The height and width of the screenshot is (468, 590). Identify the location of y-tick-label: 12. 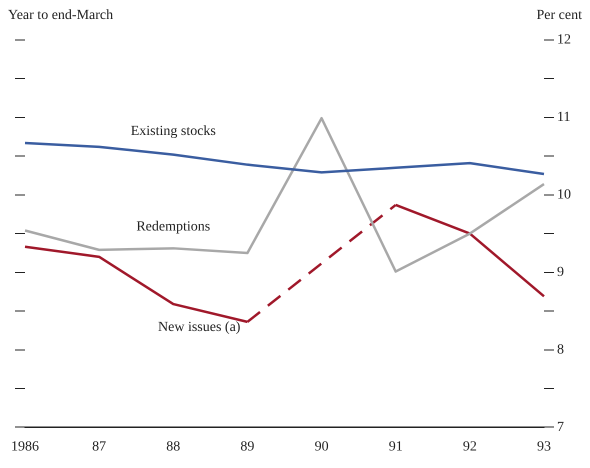
(564, 40).